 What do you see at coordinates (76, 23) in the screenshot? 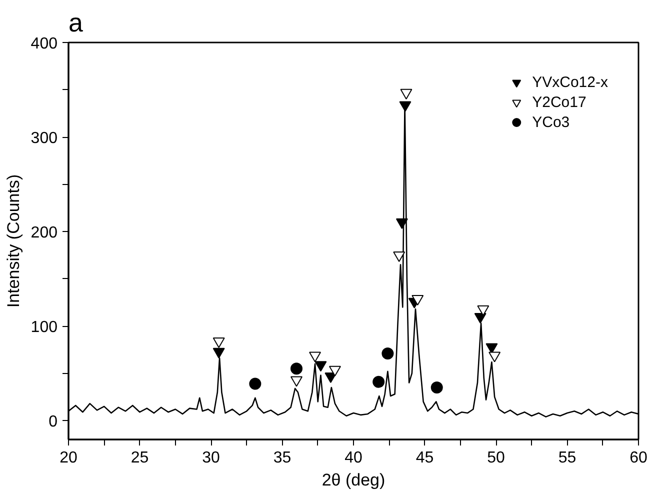
I see `chart-title: a` at bounding box center [76, 23].